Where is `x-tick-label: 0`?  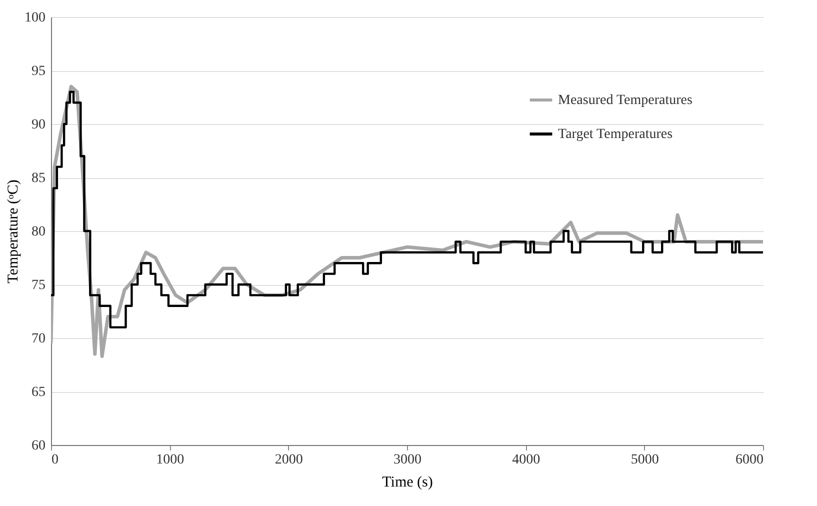 x-tick-label: 0 is located at coordinates (55, 460).